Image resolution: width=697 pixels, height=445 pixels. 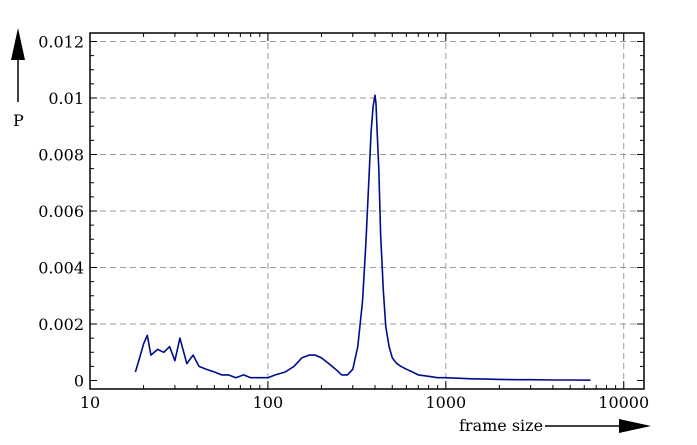 I want to click on y-tick-label: 0.004, so click(x=61, y=268).